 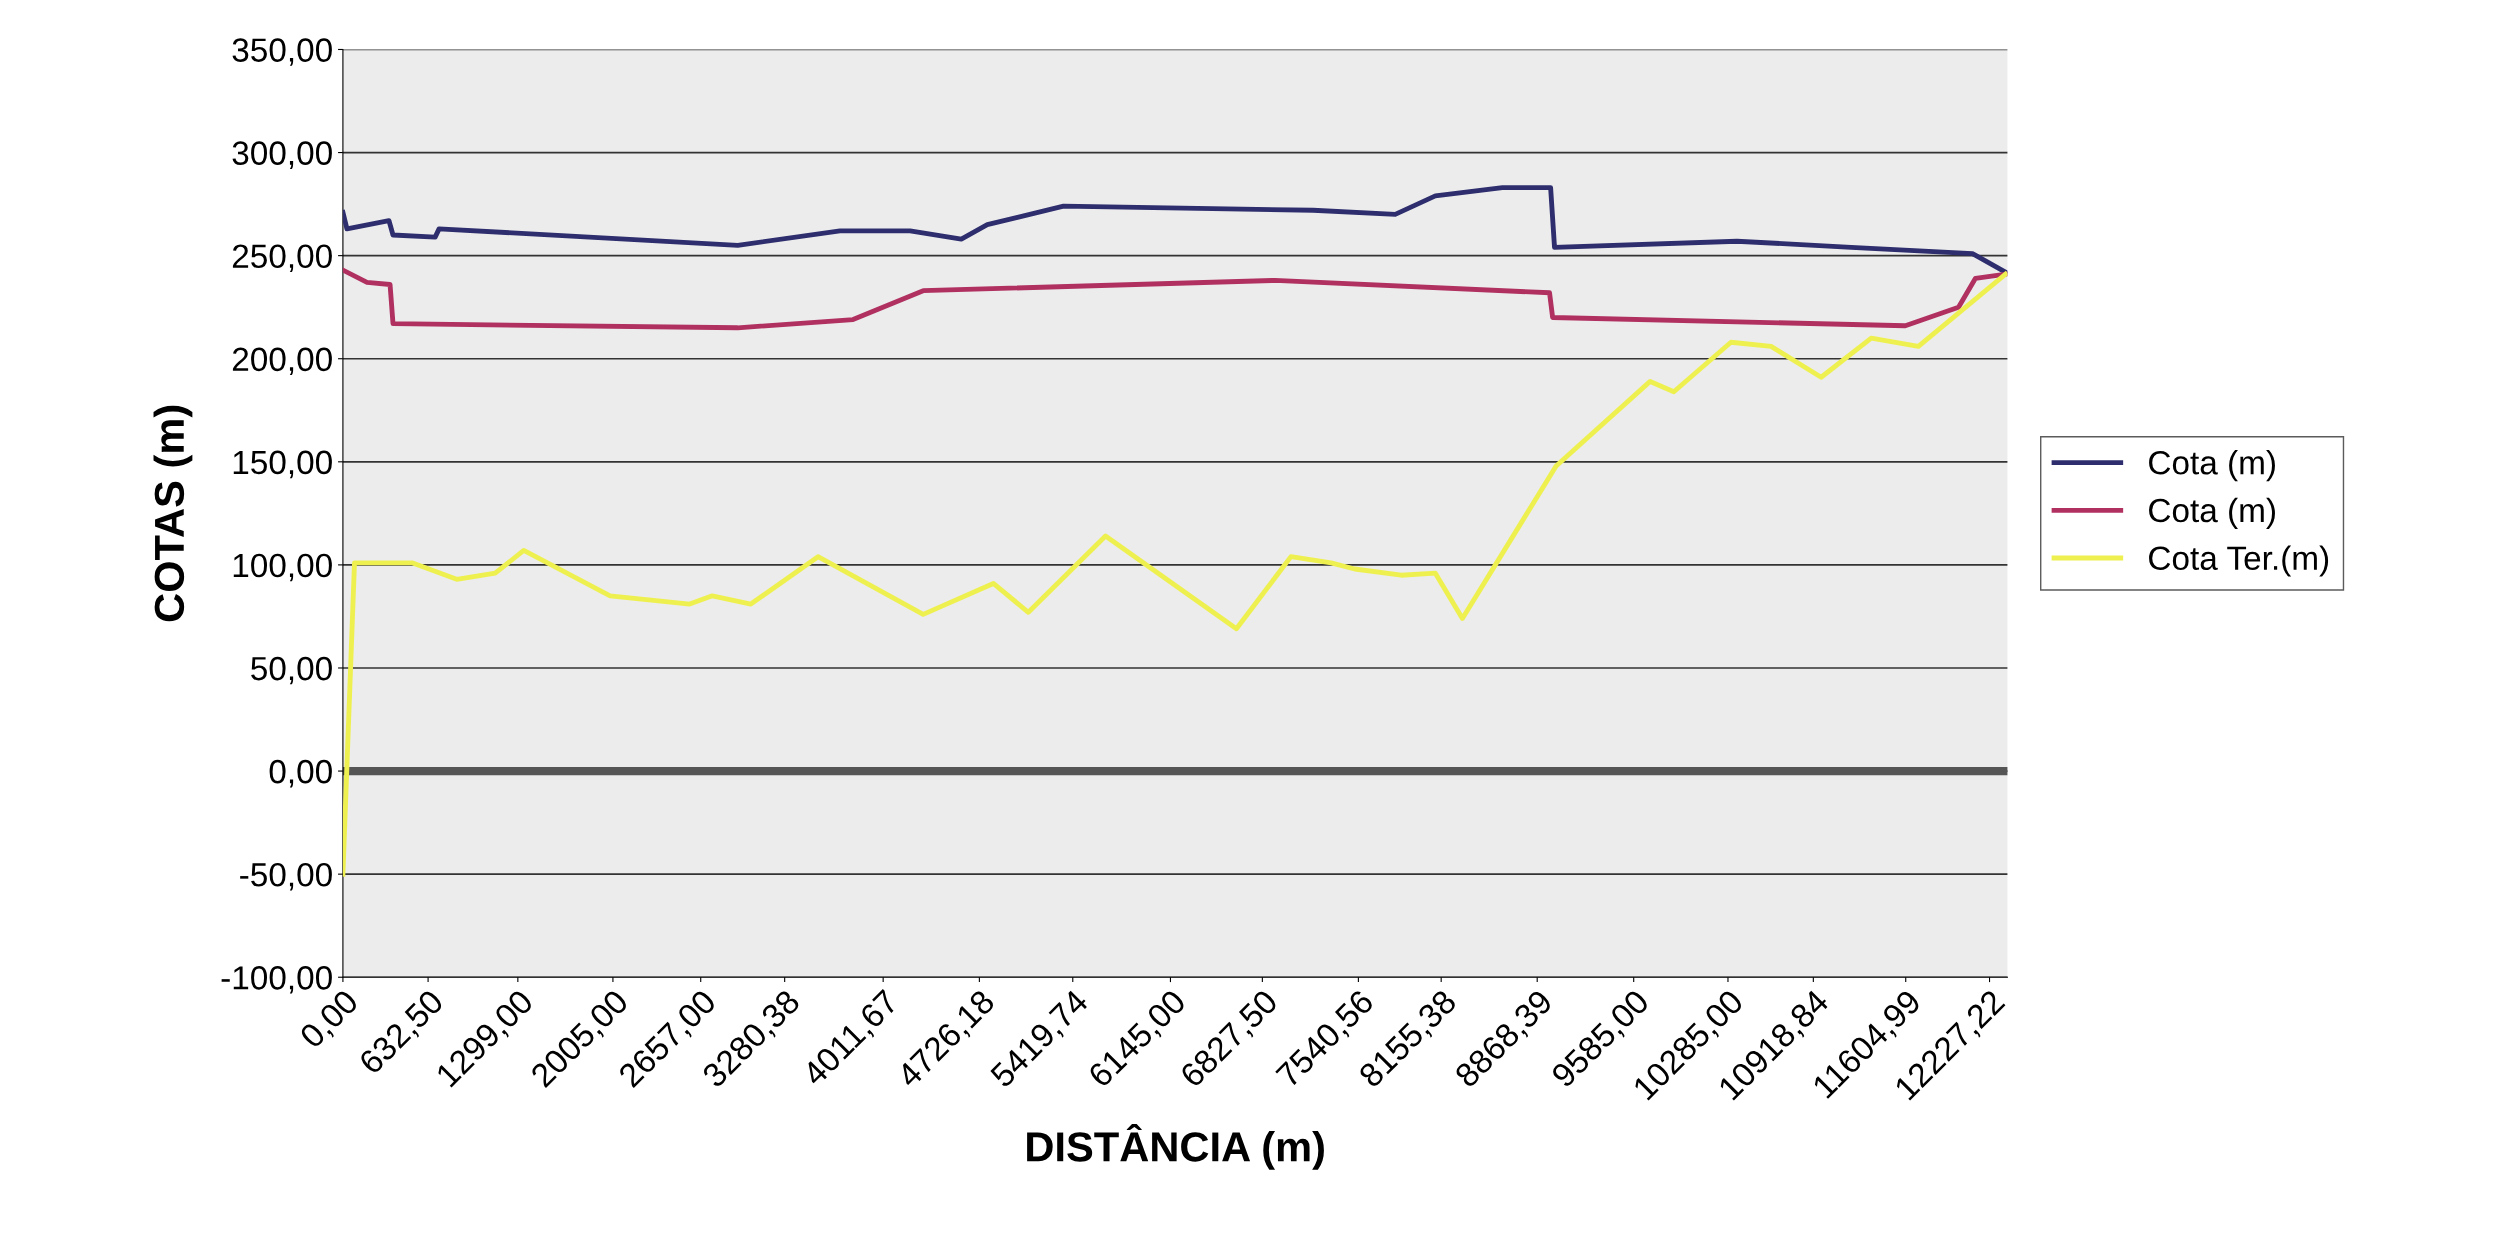 What do you see at coordinates (282, 464) in the screenshot?
I see `y-tick-label: 150,00` at bounding box center [282, 464].